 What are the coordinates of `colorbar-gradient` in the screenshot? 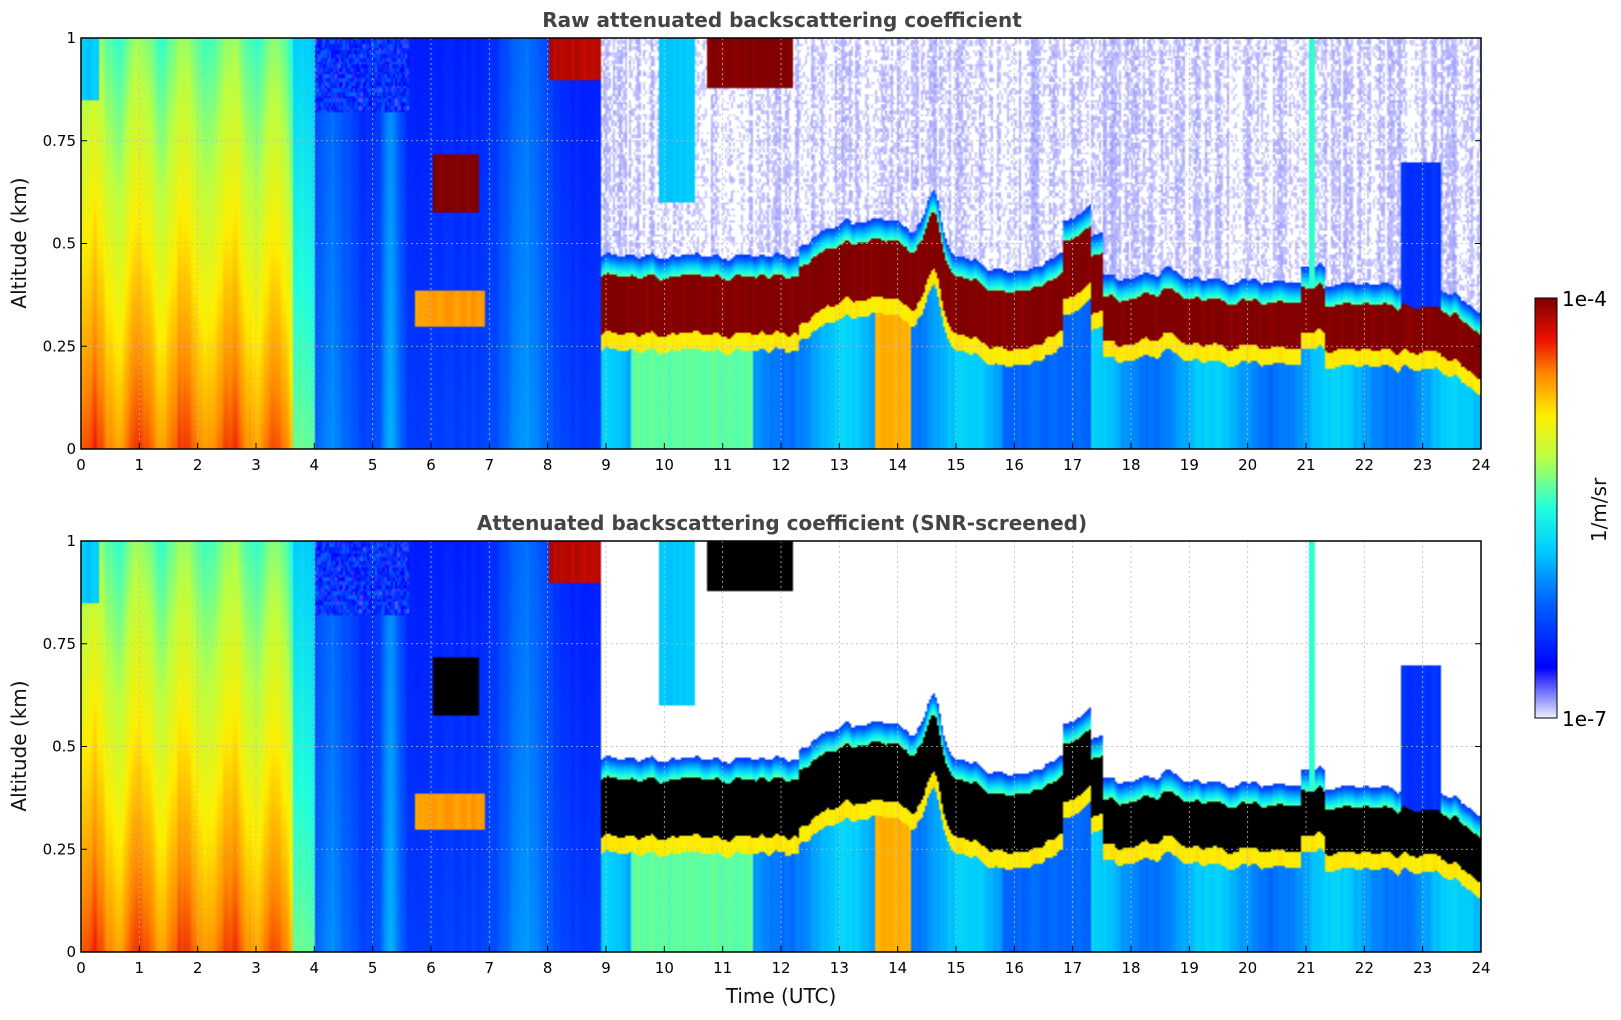 It's located at (1546, 508).